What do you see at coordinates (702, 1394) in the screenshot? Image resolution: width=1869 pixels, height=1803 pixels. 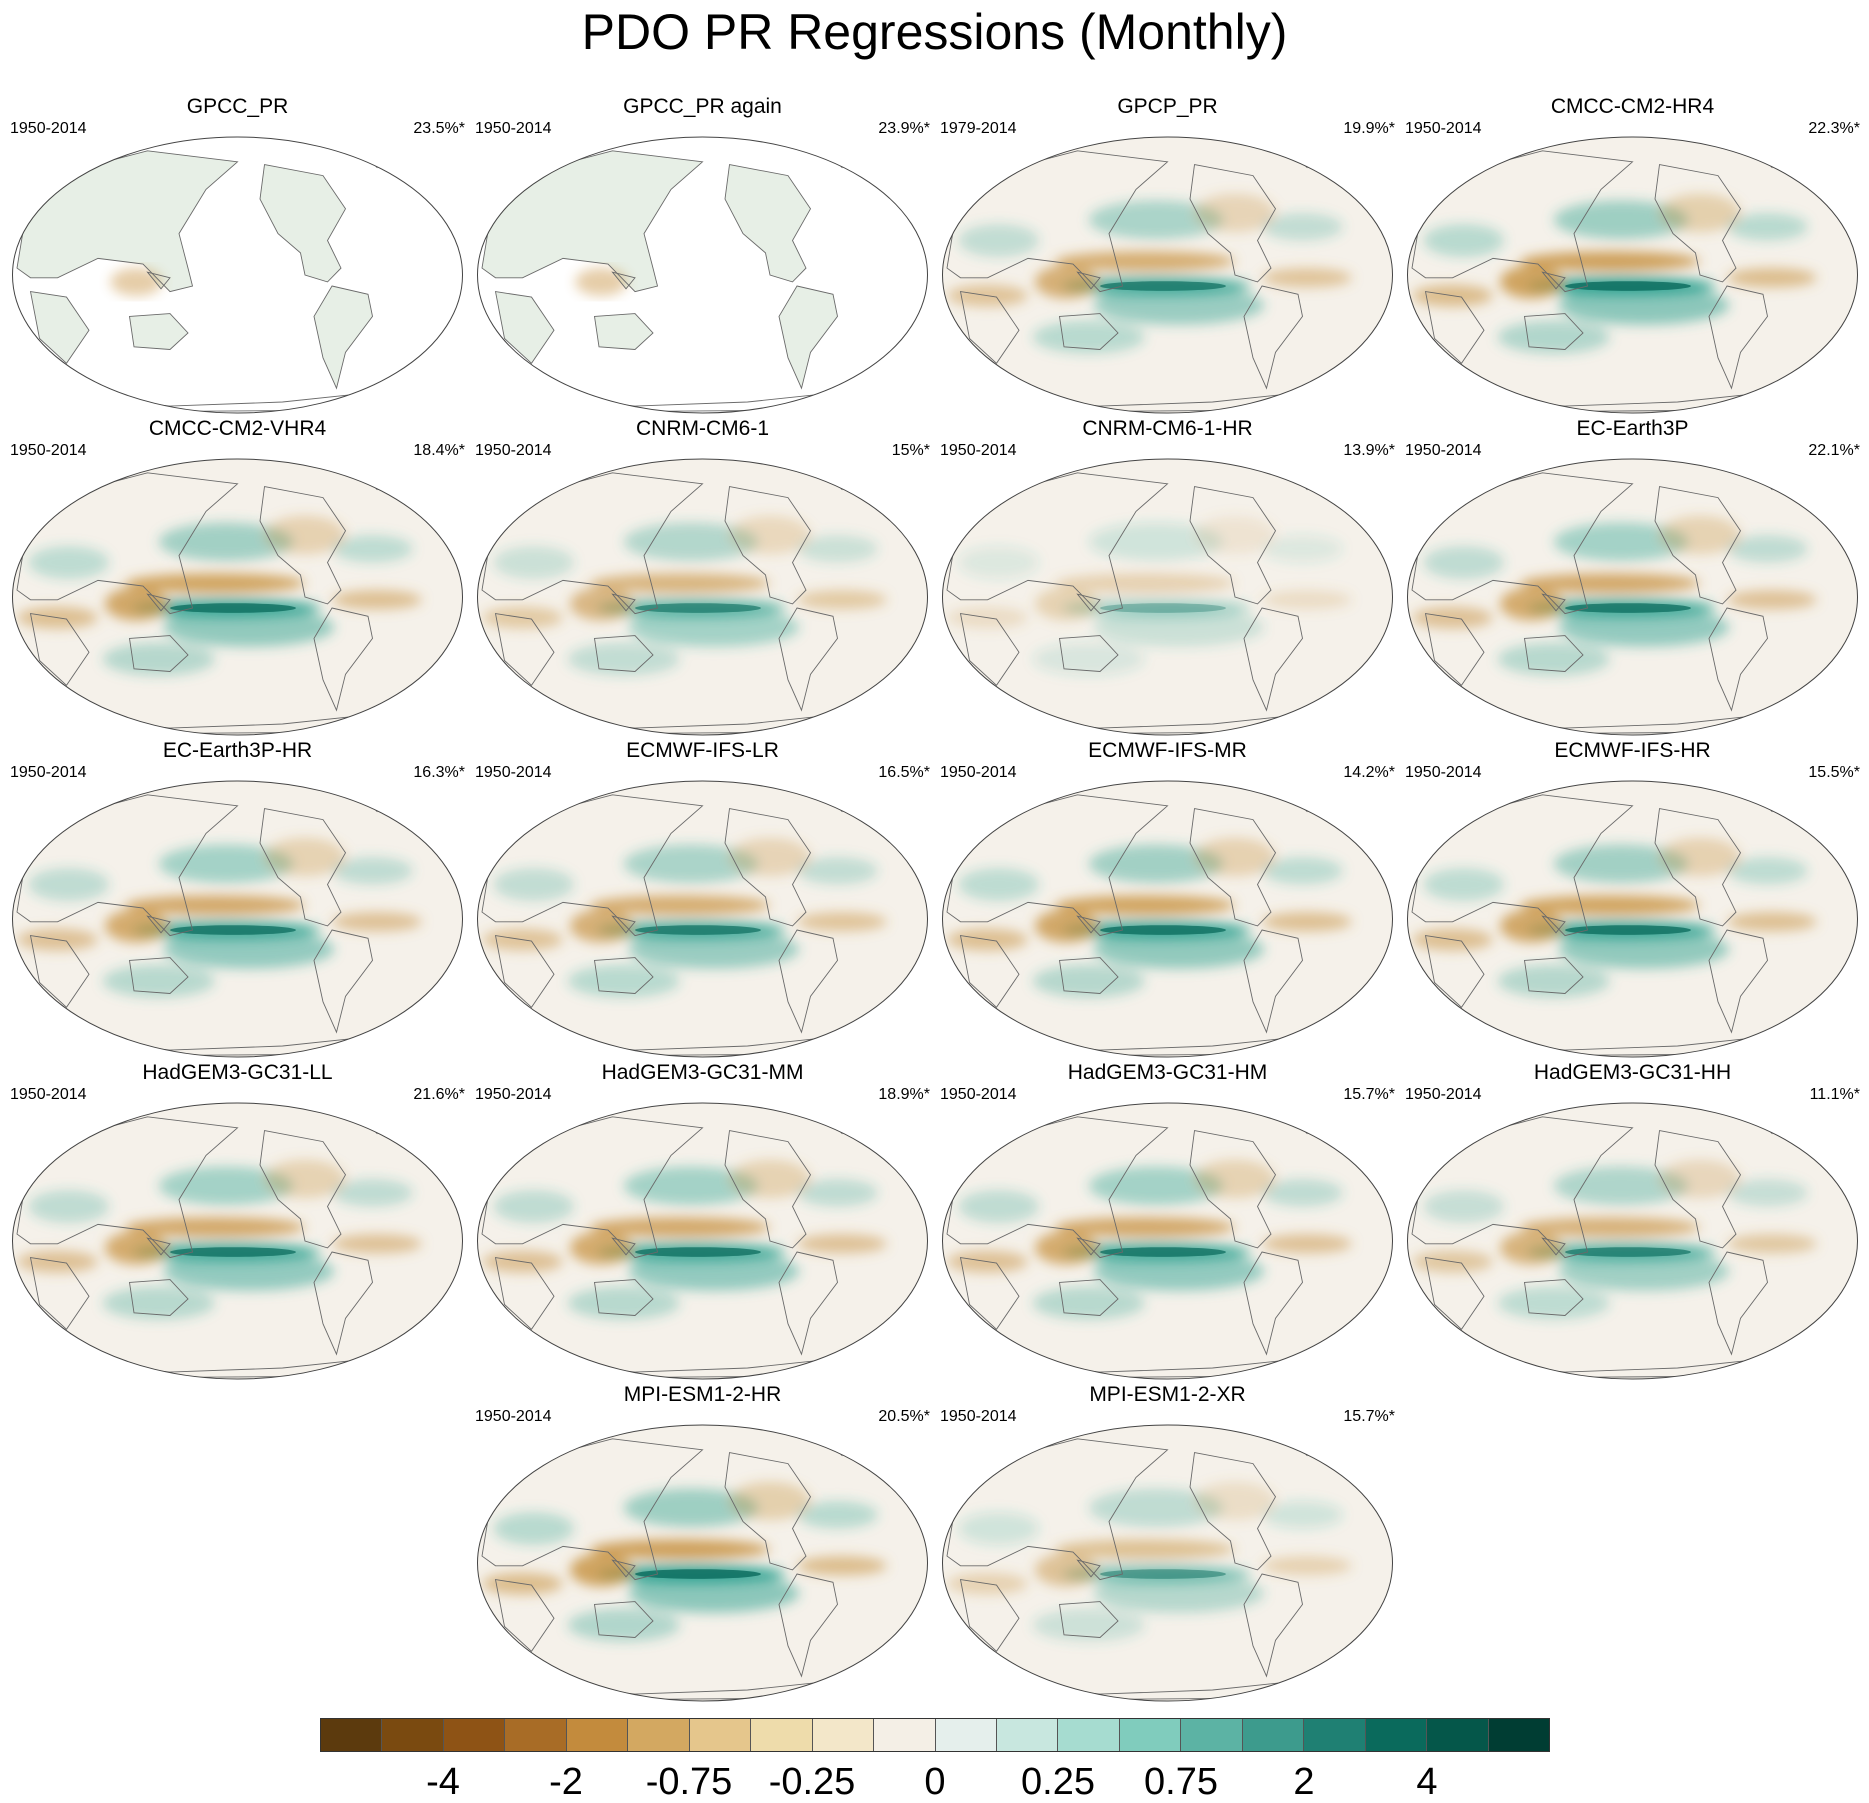 I see `panel-title: MPI-ESM1-2-HR` at bounding box center [702, 1394].